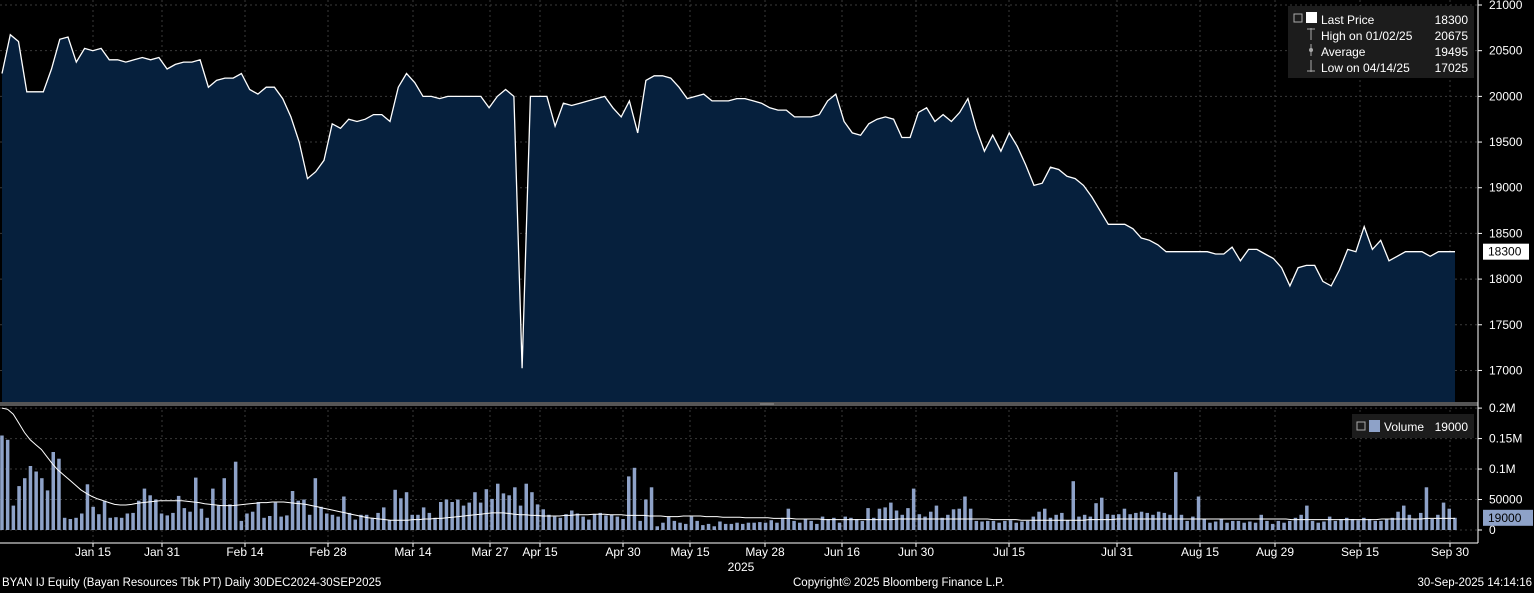 This screenshot has width=1534, height=593. Describe the element at coordinates (842, 552) in the screenshot. I see `x-tick-label: Jun 16` at that location.